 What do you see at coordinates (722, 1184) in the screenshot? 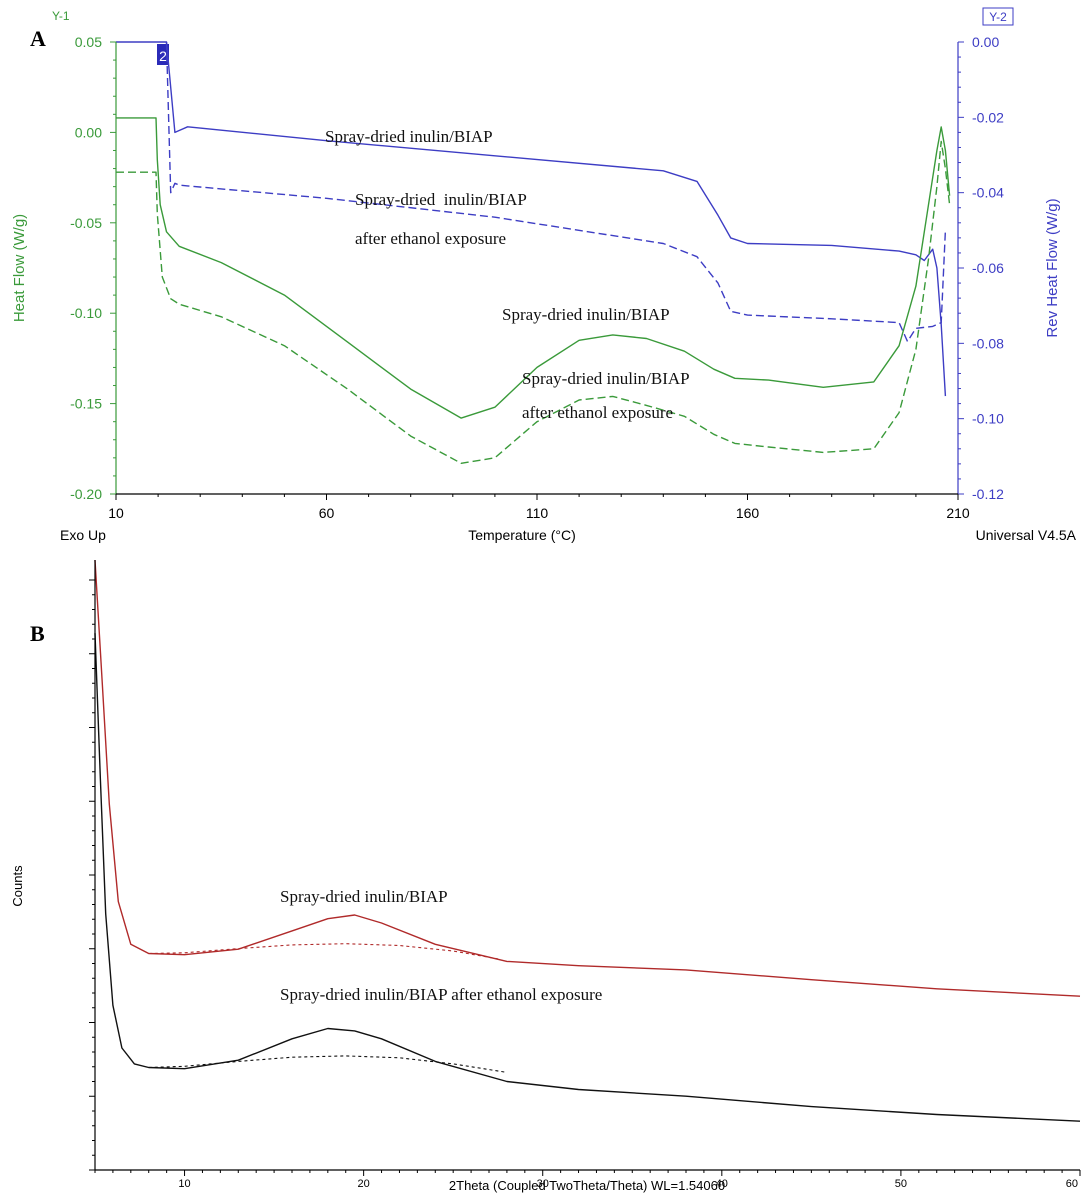
I see `x-tick-label: 40` at bounding box center [722, 1184].